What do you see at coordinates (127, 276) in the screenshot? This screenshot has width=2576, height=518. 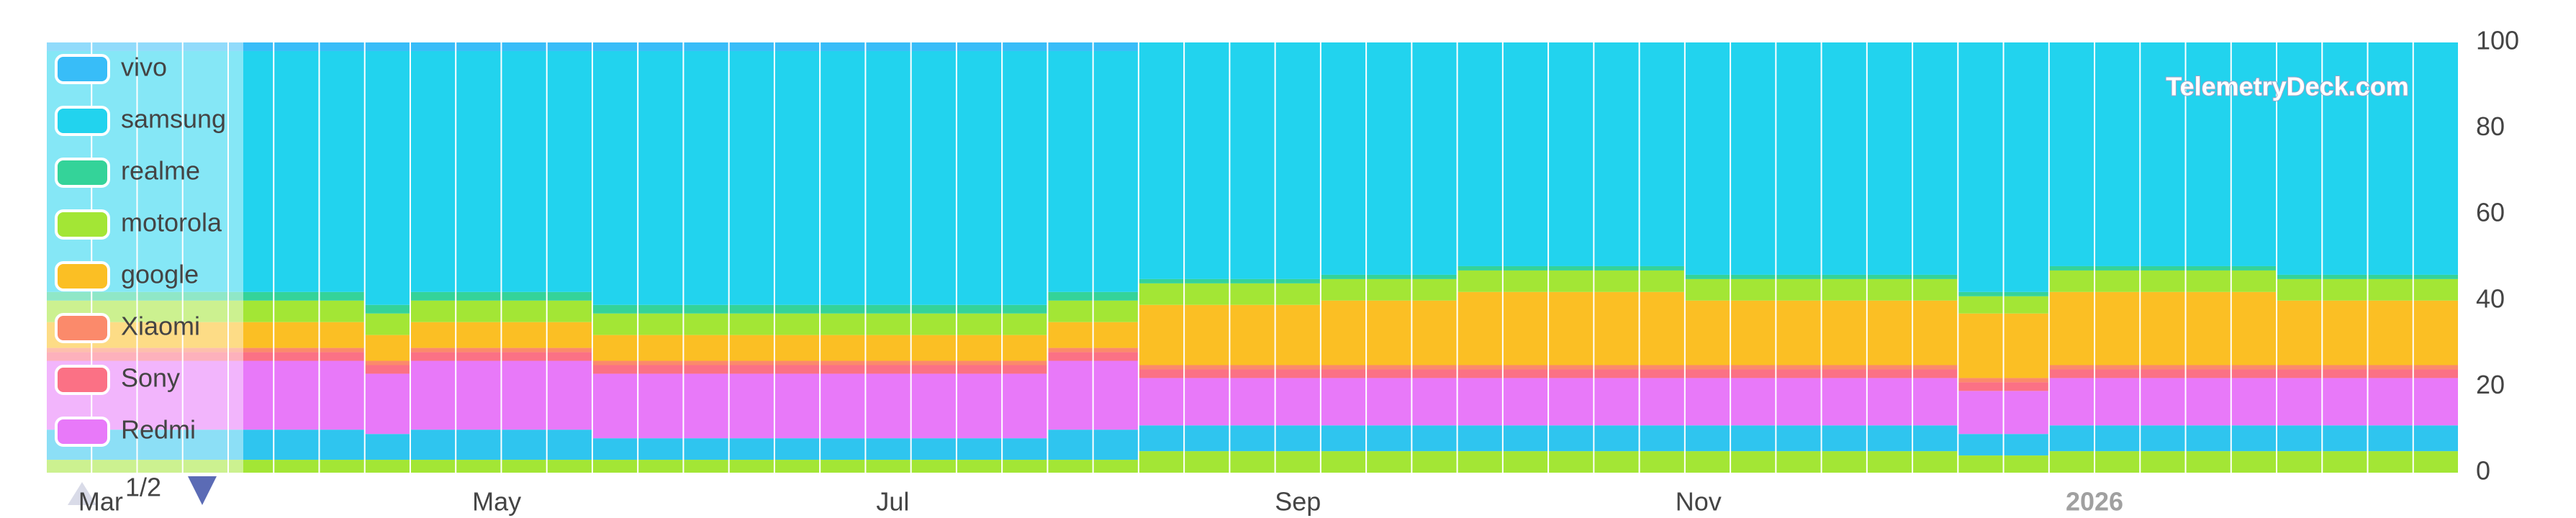 I see `legend-item: google` at bounding box center [127, 276].